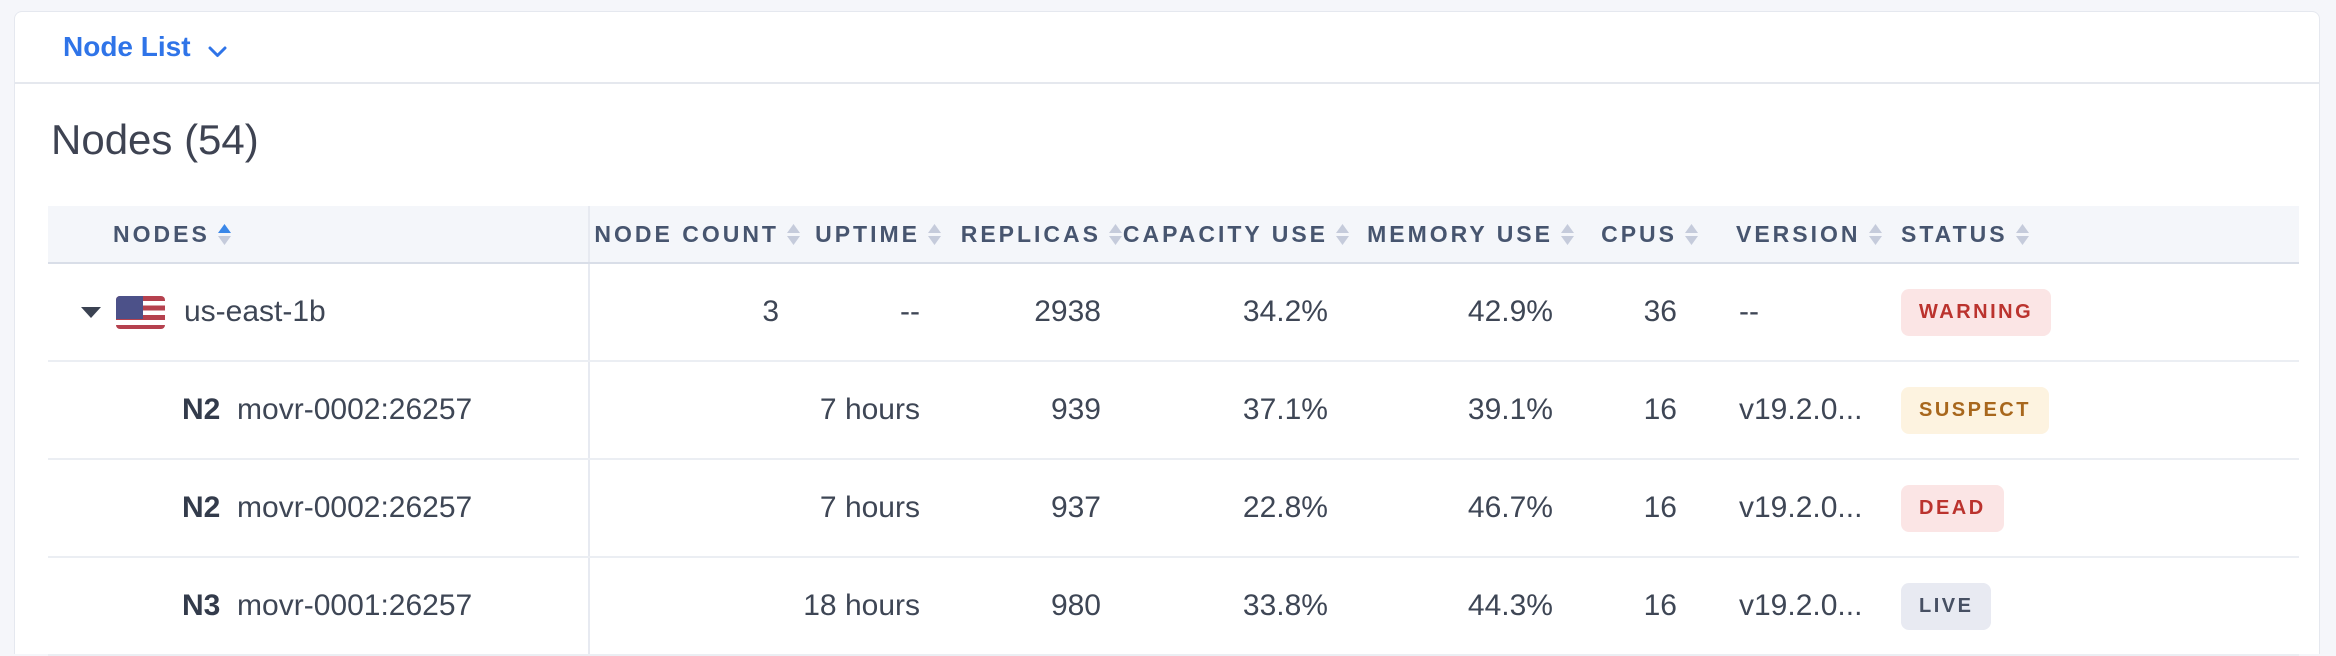  What do you see at coordinates (1788, 312) in the screenshot?
I see `cell-version: --` at bounding box center [1788, 312].